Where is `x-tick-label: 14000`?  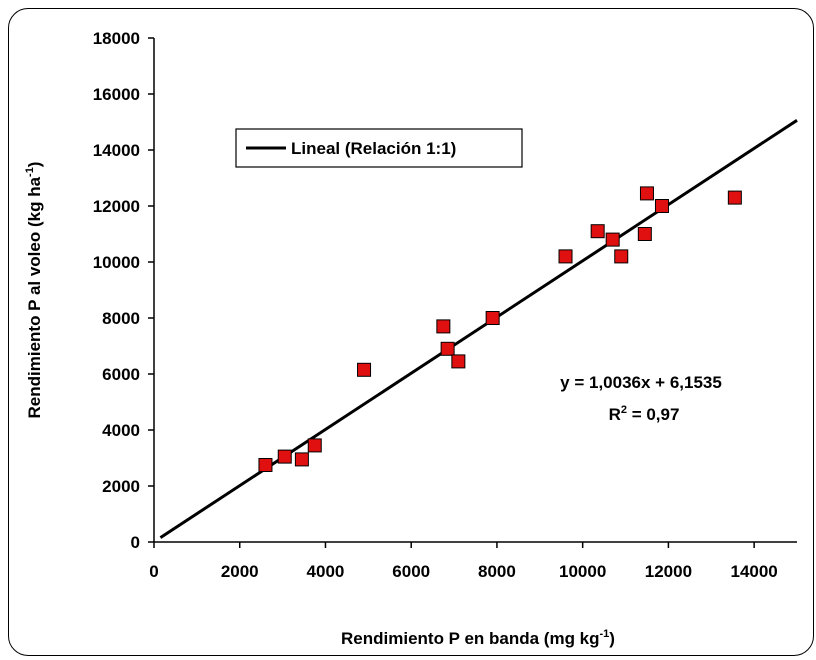
x-tick-label: 14000 is located at coordinates (753, 571).